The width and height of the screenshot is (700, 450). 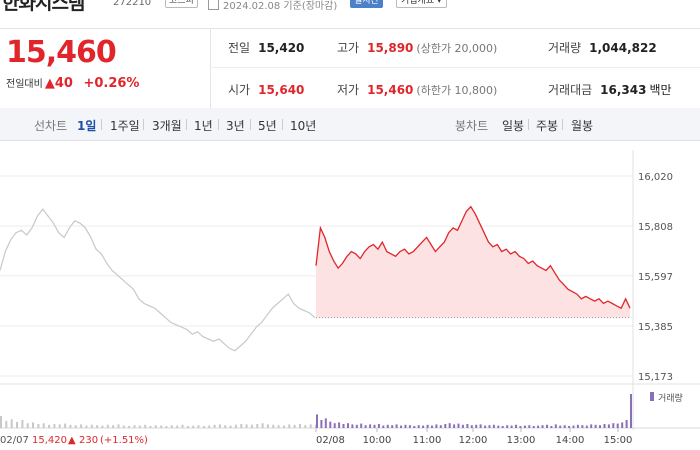 I want to click on stock-name: 한화시스템, so click(x=43, y=7).